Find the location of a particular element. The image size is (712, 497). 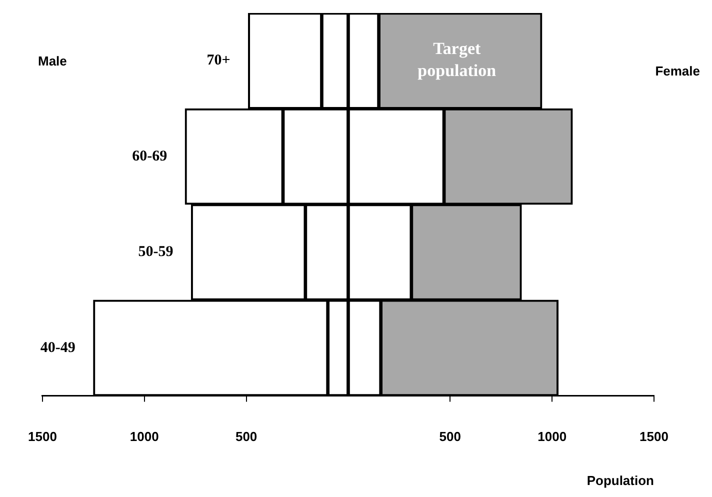

x-axis-title: Population is located at coordinates (620, 480).